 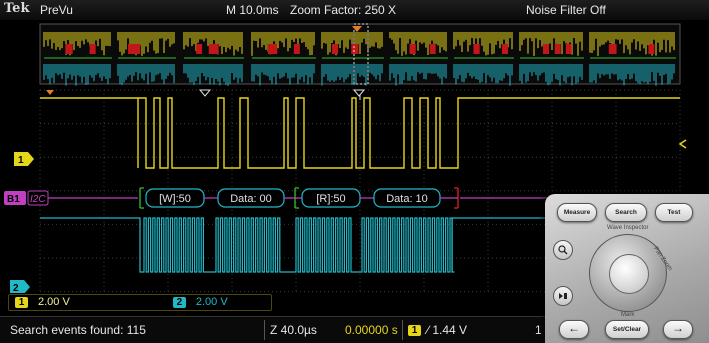 I want to click on timebase-readout: M 10.0ms, so click(x=252, y=10).